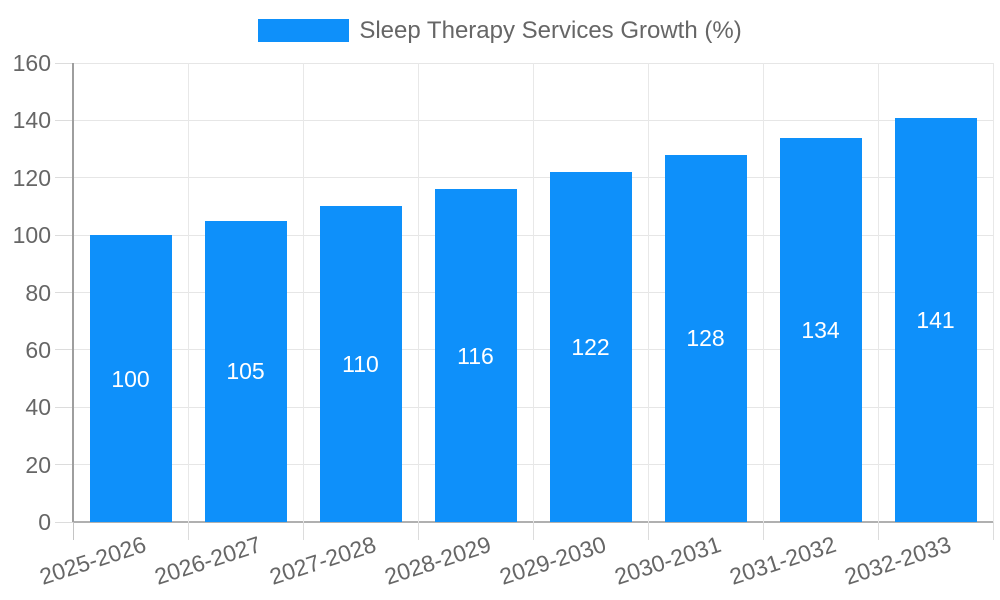 This screenshot has width=1000, height=600. I want to click on y-axis-label: 80, so click(38, 292).